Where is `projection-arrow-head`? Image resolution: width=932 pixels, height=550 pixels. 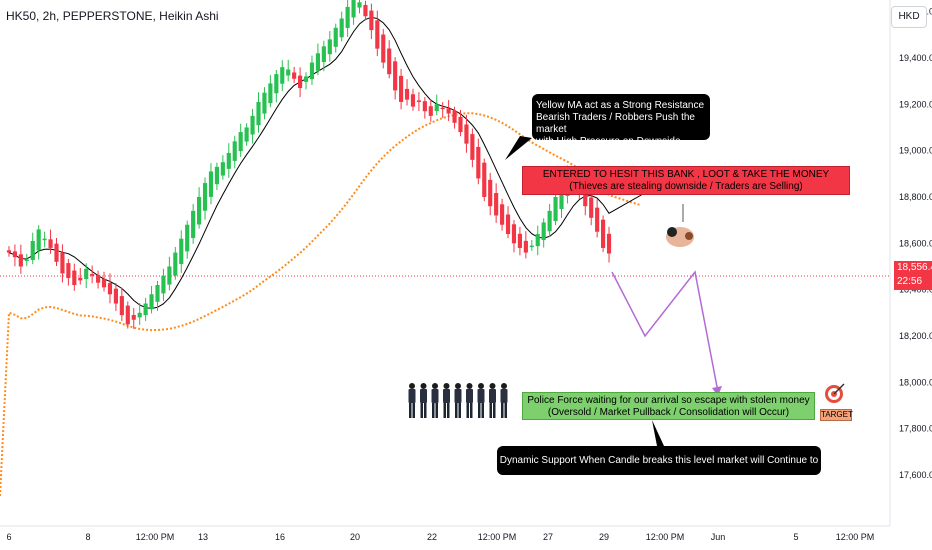 projection-arrow-head is located at coordinates (717, 391).